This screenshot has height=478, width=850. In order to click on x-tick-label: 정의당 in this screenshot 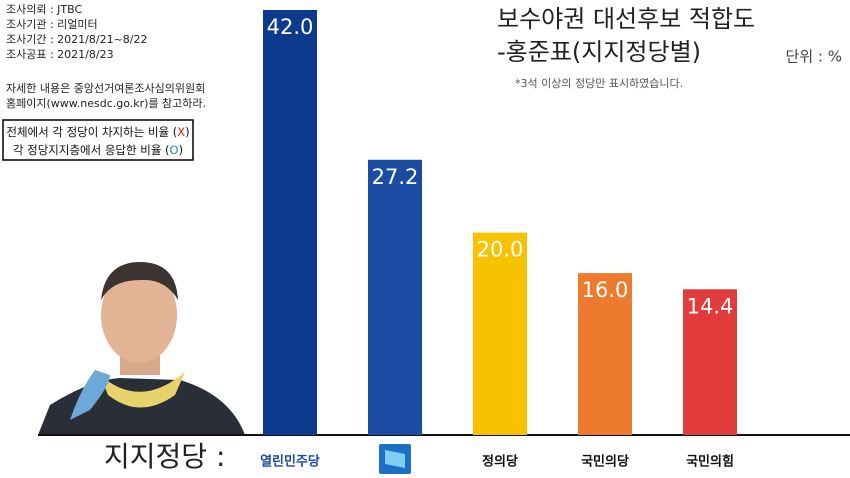, I will do `click(500, 462)`.